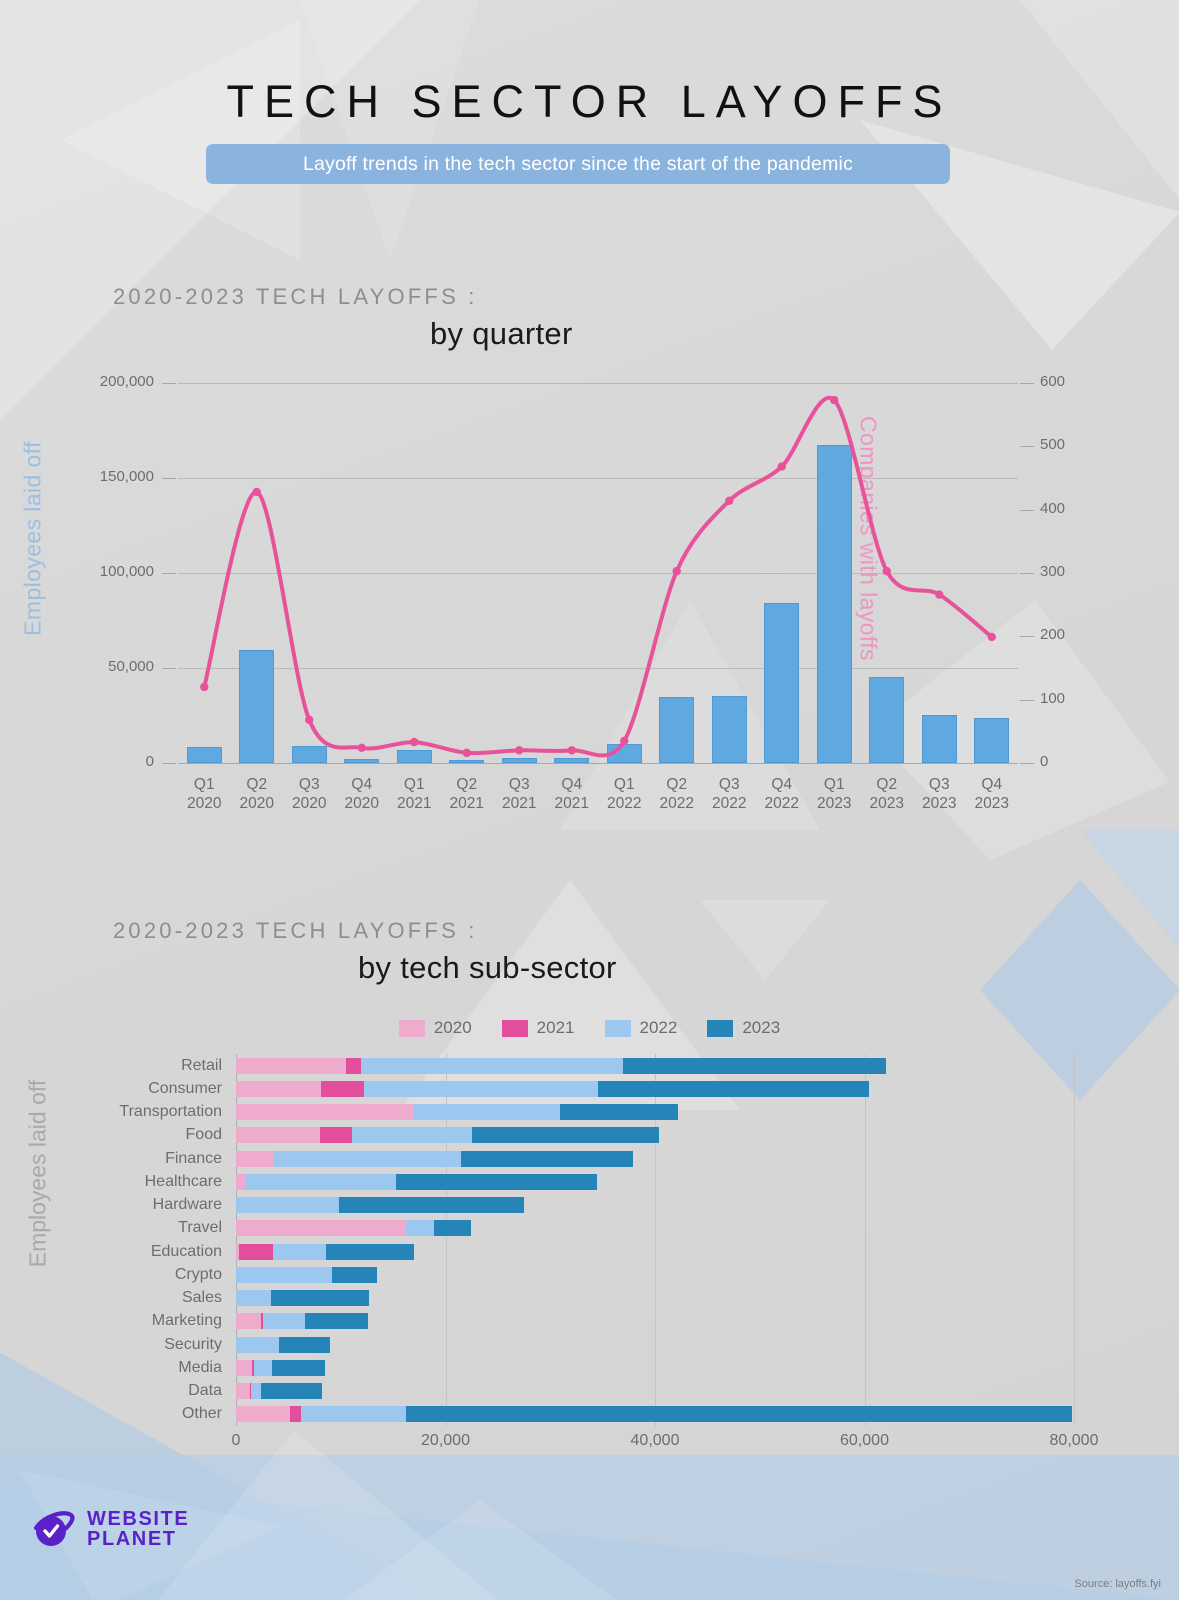  What do you see at coordinates (782, 794) in the screenshot?
I see `chart1-x-tick-label: Q4 2022` at bounding box center [782, 794].